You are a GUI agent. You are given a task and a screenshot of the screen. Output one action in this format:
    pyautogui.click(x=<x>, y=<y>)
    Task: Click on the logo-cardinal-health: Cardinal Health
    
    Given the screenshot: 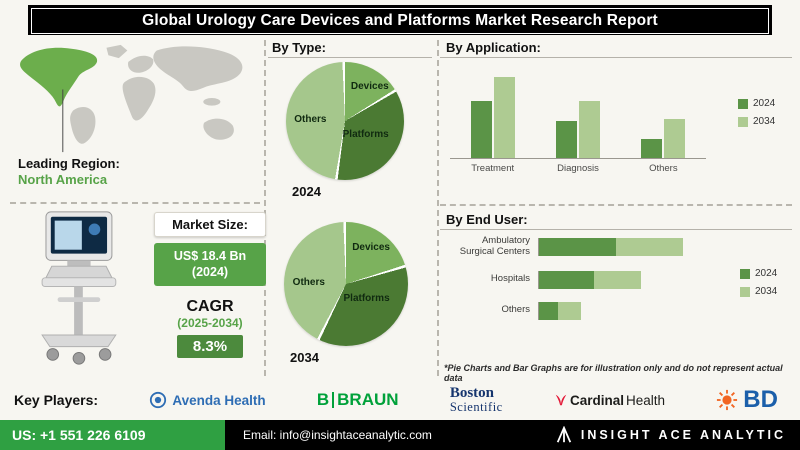 What is the action you would take?
    pyautogui.click(x=609, y=400)
    